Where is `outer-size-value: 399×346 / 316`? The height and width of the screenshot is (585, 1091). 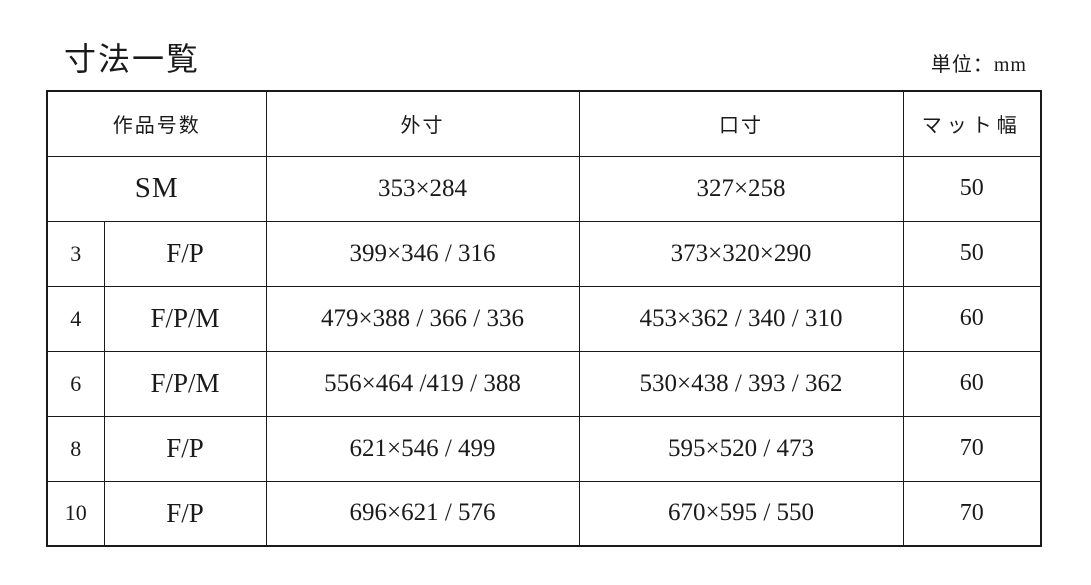 outer-size-value: 399×346 / 316 is located at coordinates (422, 253).